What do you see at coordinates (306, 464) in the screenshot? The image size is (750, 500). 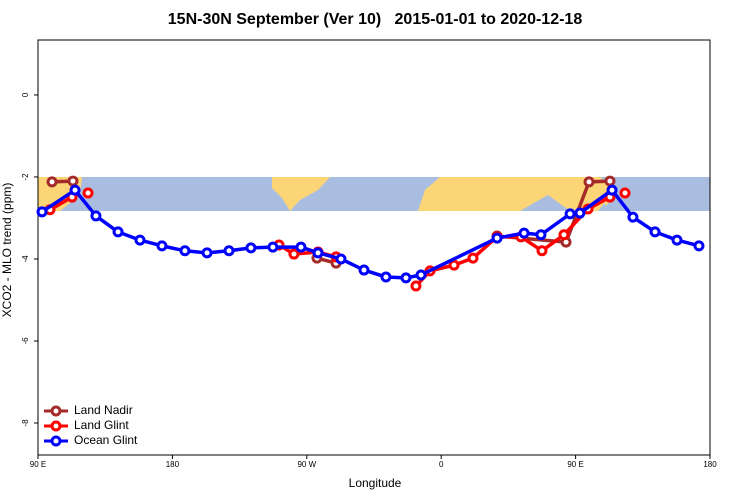 I see `x-tick-label: 90 W` at bounding box center [306, 464].